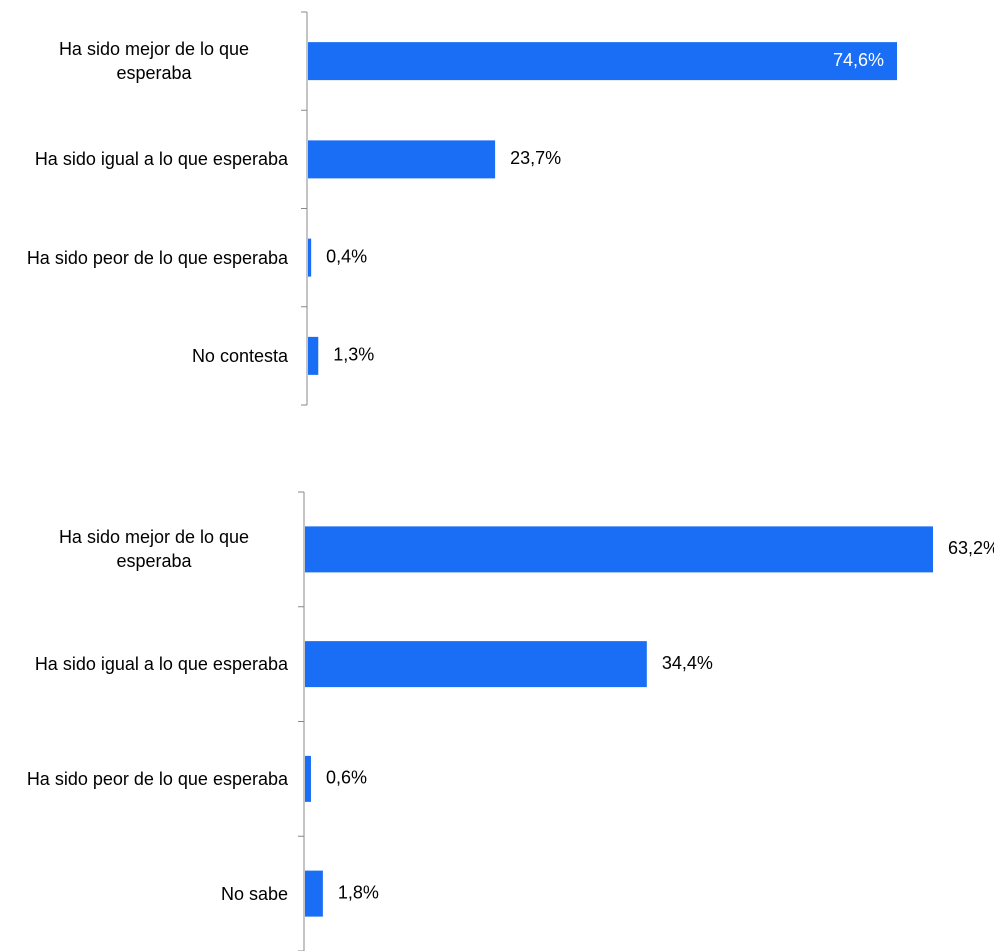  I want to click on value-label: 1,3%, so click(353, 355).